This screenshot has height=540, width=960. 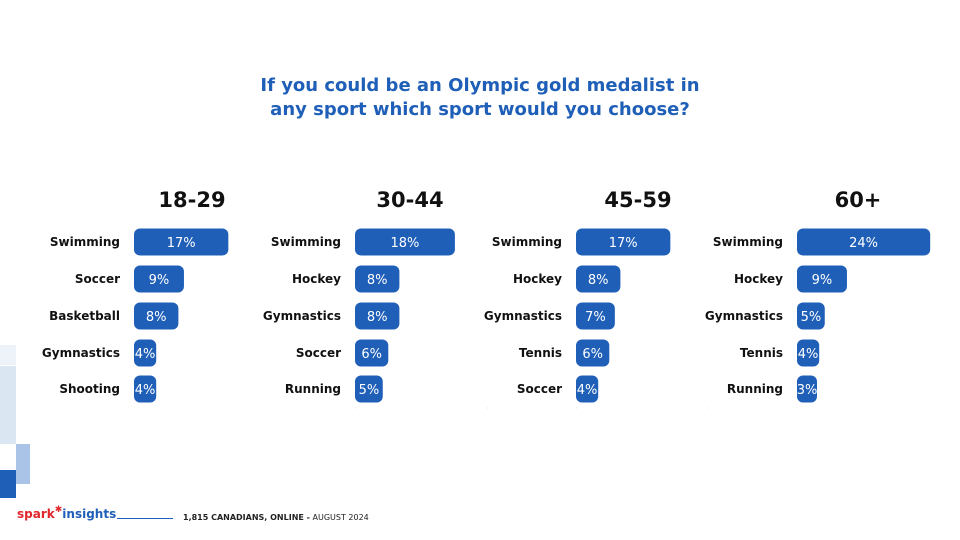 What do you see at coordinates (191, 200) in the screenshot?
I see `panel-header-0: 18-29` at bounding box center [191, 200].